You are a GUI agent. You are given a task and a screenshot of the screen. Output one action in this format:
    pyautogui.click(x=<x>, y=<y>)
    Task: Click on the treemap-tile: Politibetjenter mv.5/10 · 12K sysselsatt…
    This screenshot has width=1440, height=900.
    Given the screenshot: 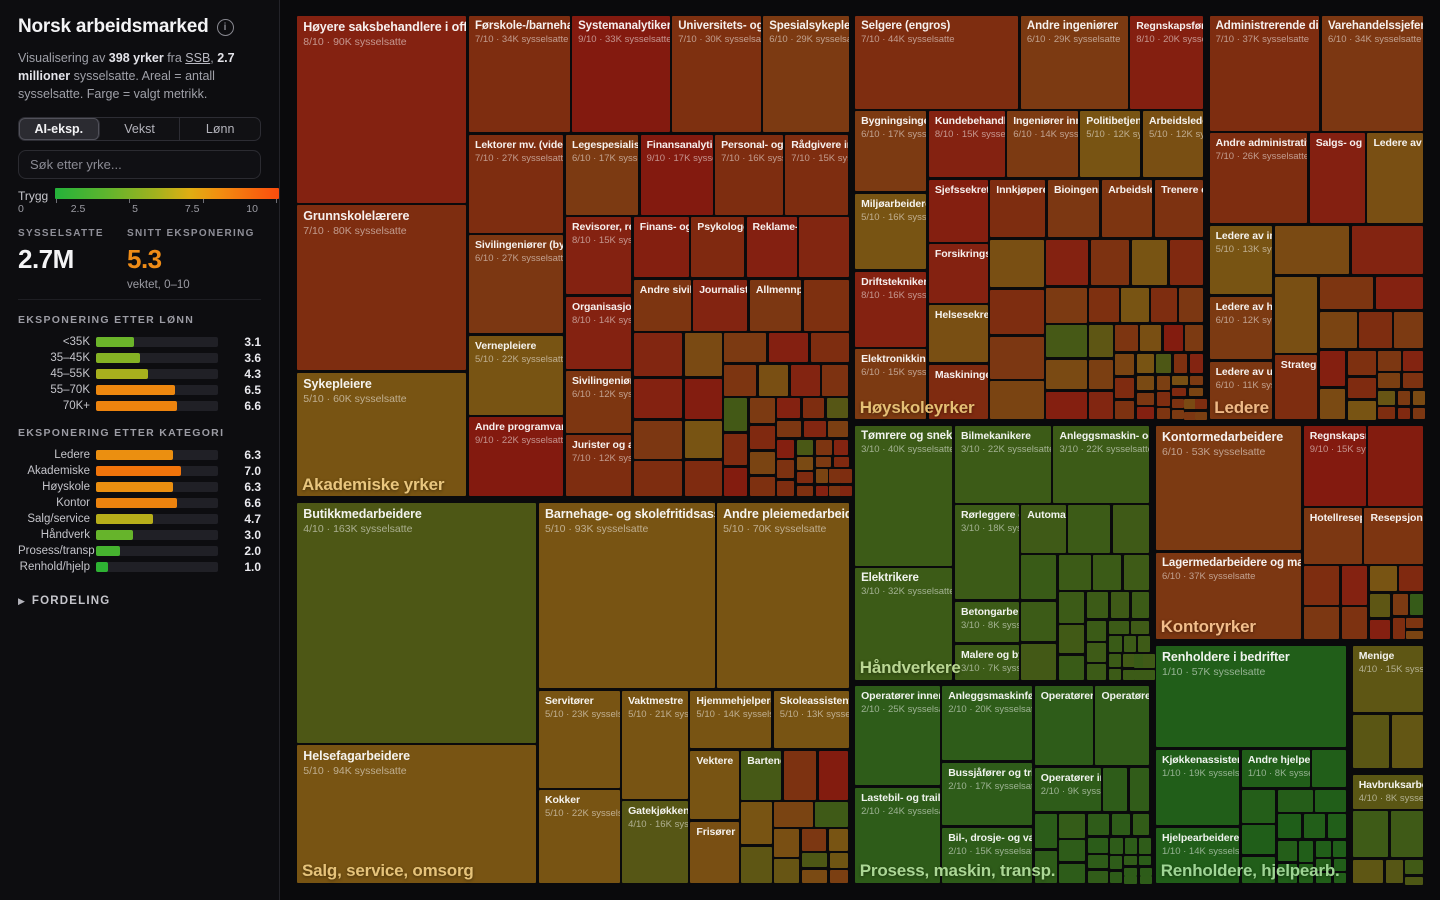 What is the action you would take?
    pyautogui.click(x=1110, y=144)
    